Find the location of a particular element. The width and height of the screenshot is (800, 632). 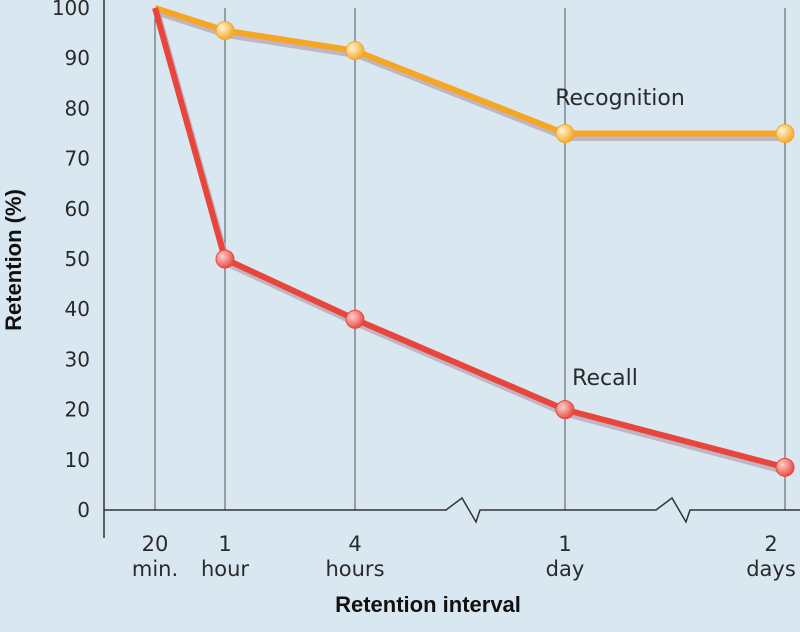

y-tick-labels: 0 10 20 30 40 50 60 70 80 90 100 is located at coordinates (71, 261).